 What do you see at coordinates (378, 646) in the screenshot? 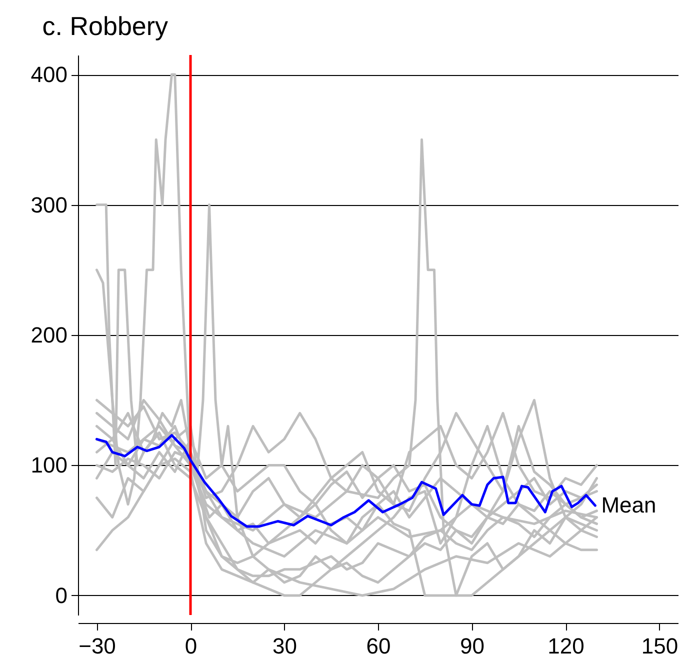
I see `x-tick-label: 60` at bounding box center [378, 646].